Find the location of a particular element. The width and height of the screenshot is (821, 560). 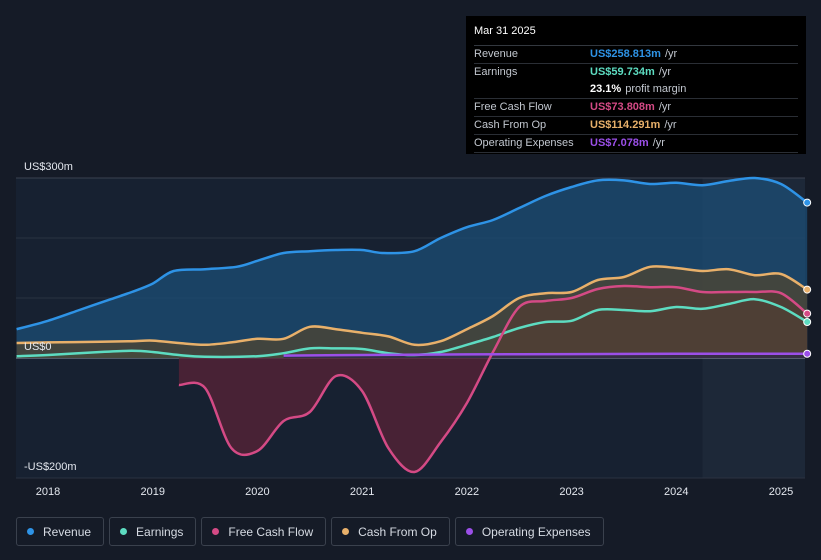

tooltip-value: US$59.734m is located at coordinates (622, 72).